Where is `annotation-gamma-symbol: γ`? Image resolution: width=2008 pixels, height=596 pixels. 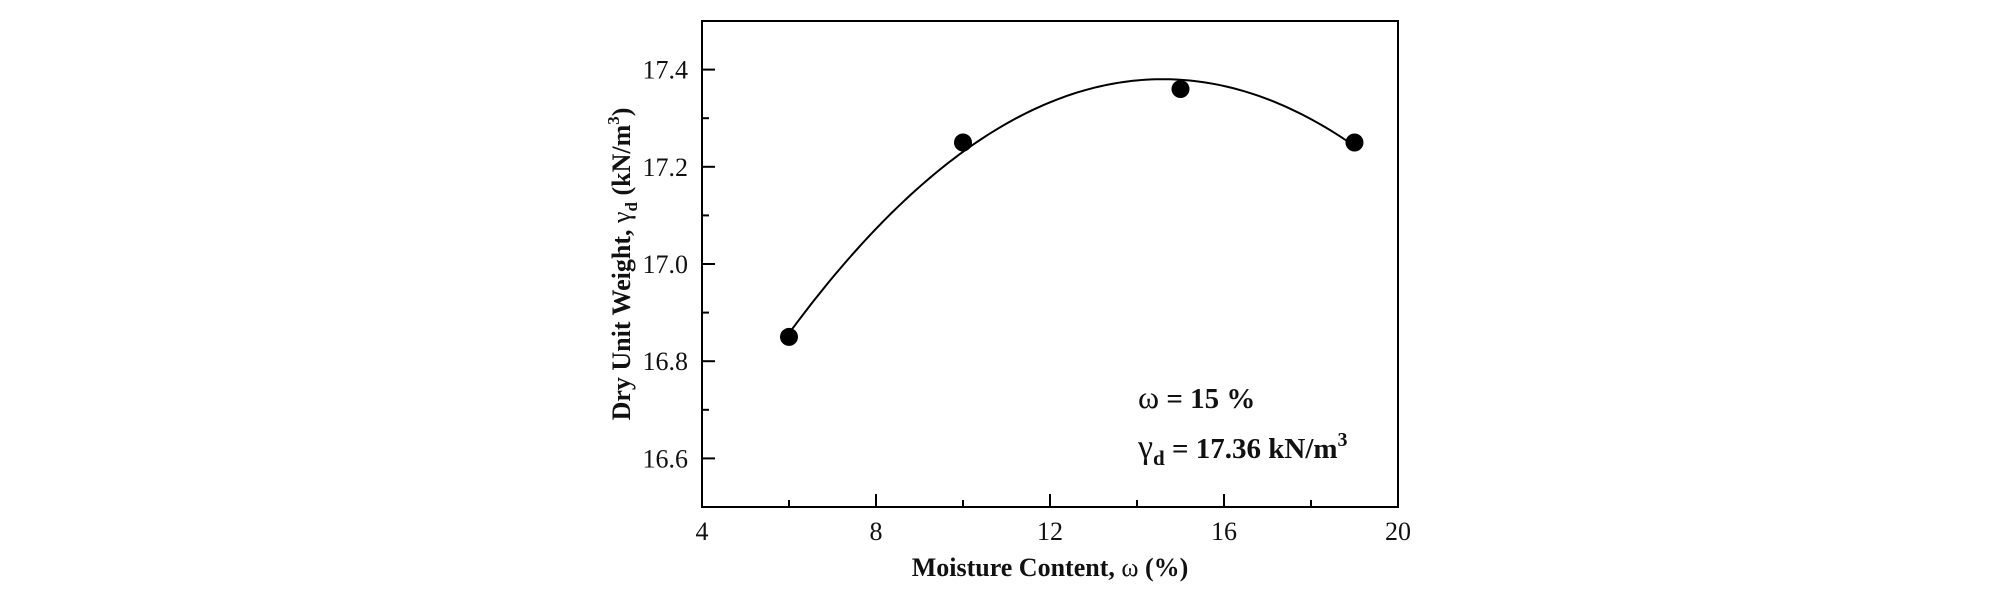 annotation-gamma-symbol: γ is located at coordinates (1145, 447).